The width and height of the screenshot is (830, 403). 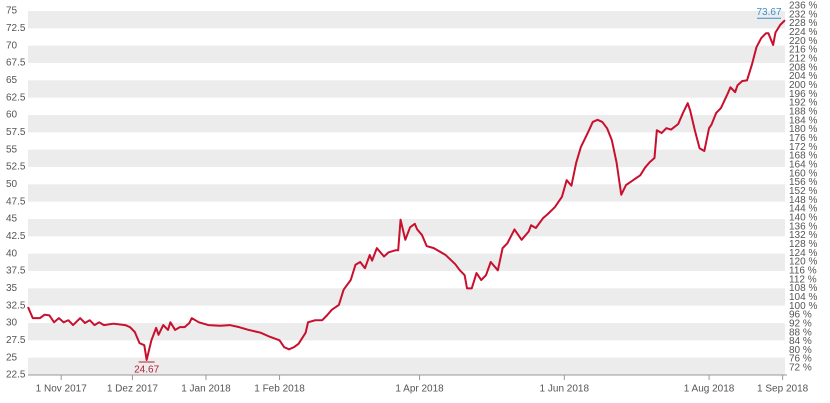 I want to click on y-tick-label: 75, so click(x=12, y=11).